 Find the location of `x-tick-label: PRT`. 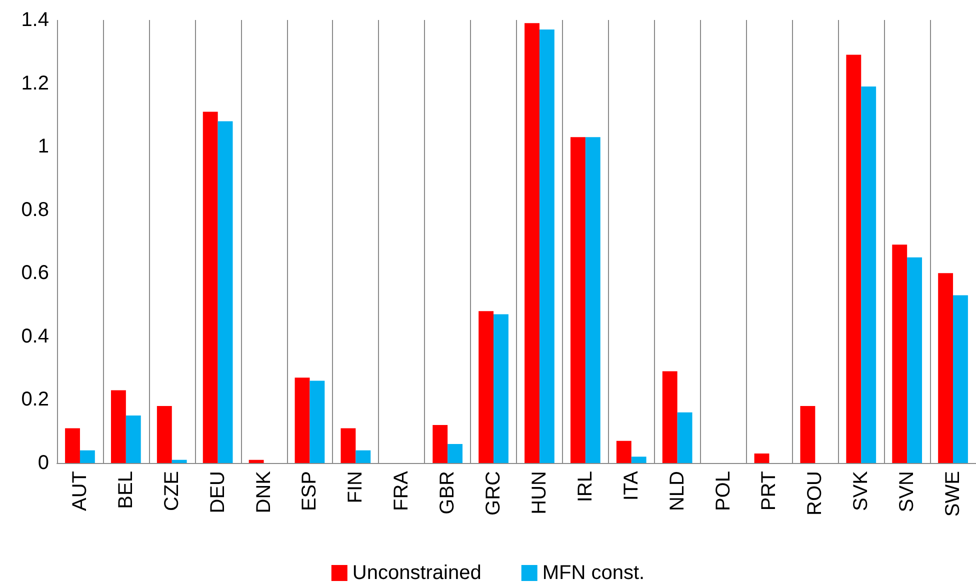

x-tick-label: PRT is located at coordinates (769, 491).